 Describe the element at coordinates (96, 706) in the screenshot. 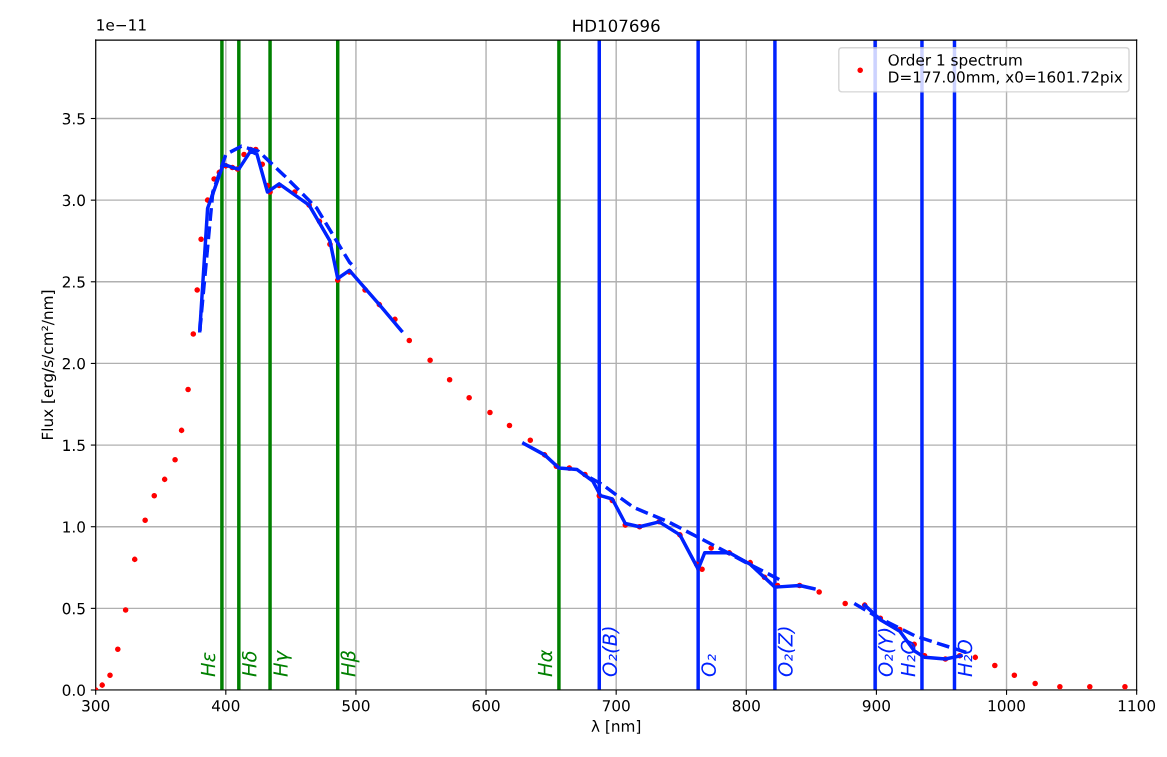

I see `x-tick-label: 300` at that location.